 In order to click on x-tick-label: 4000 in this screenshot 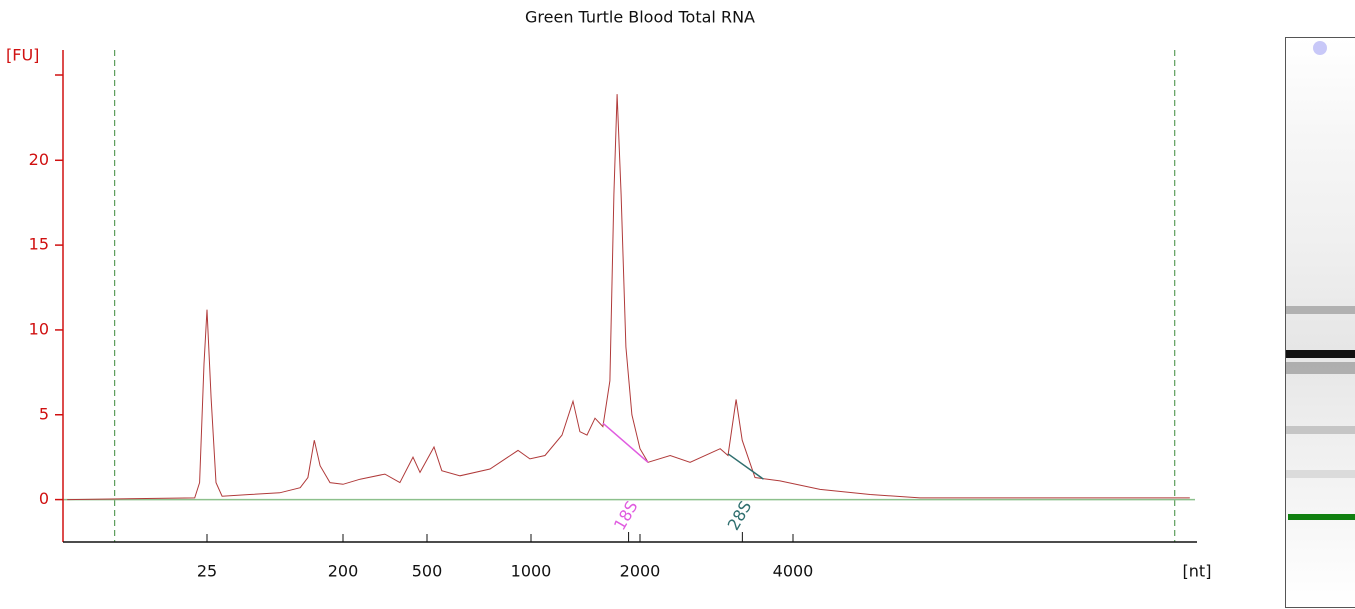, I will do `click(793, 571)`.